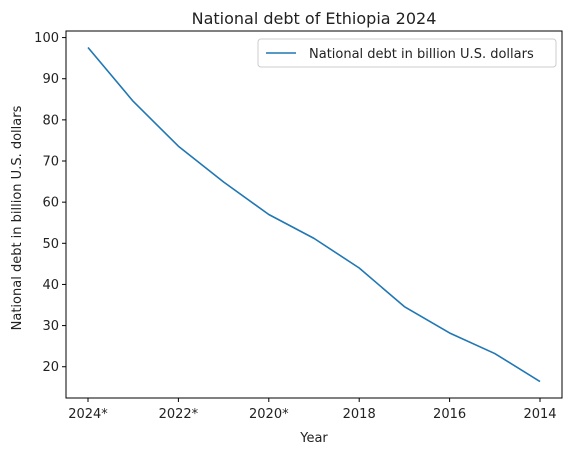  What do you see at coordinates (17, 217) in the screenshot?
I see `y-axis-label: National debt in billion U.S. dollars` at bounding box center [17, 217].